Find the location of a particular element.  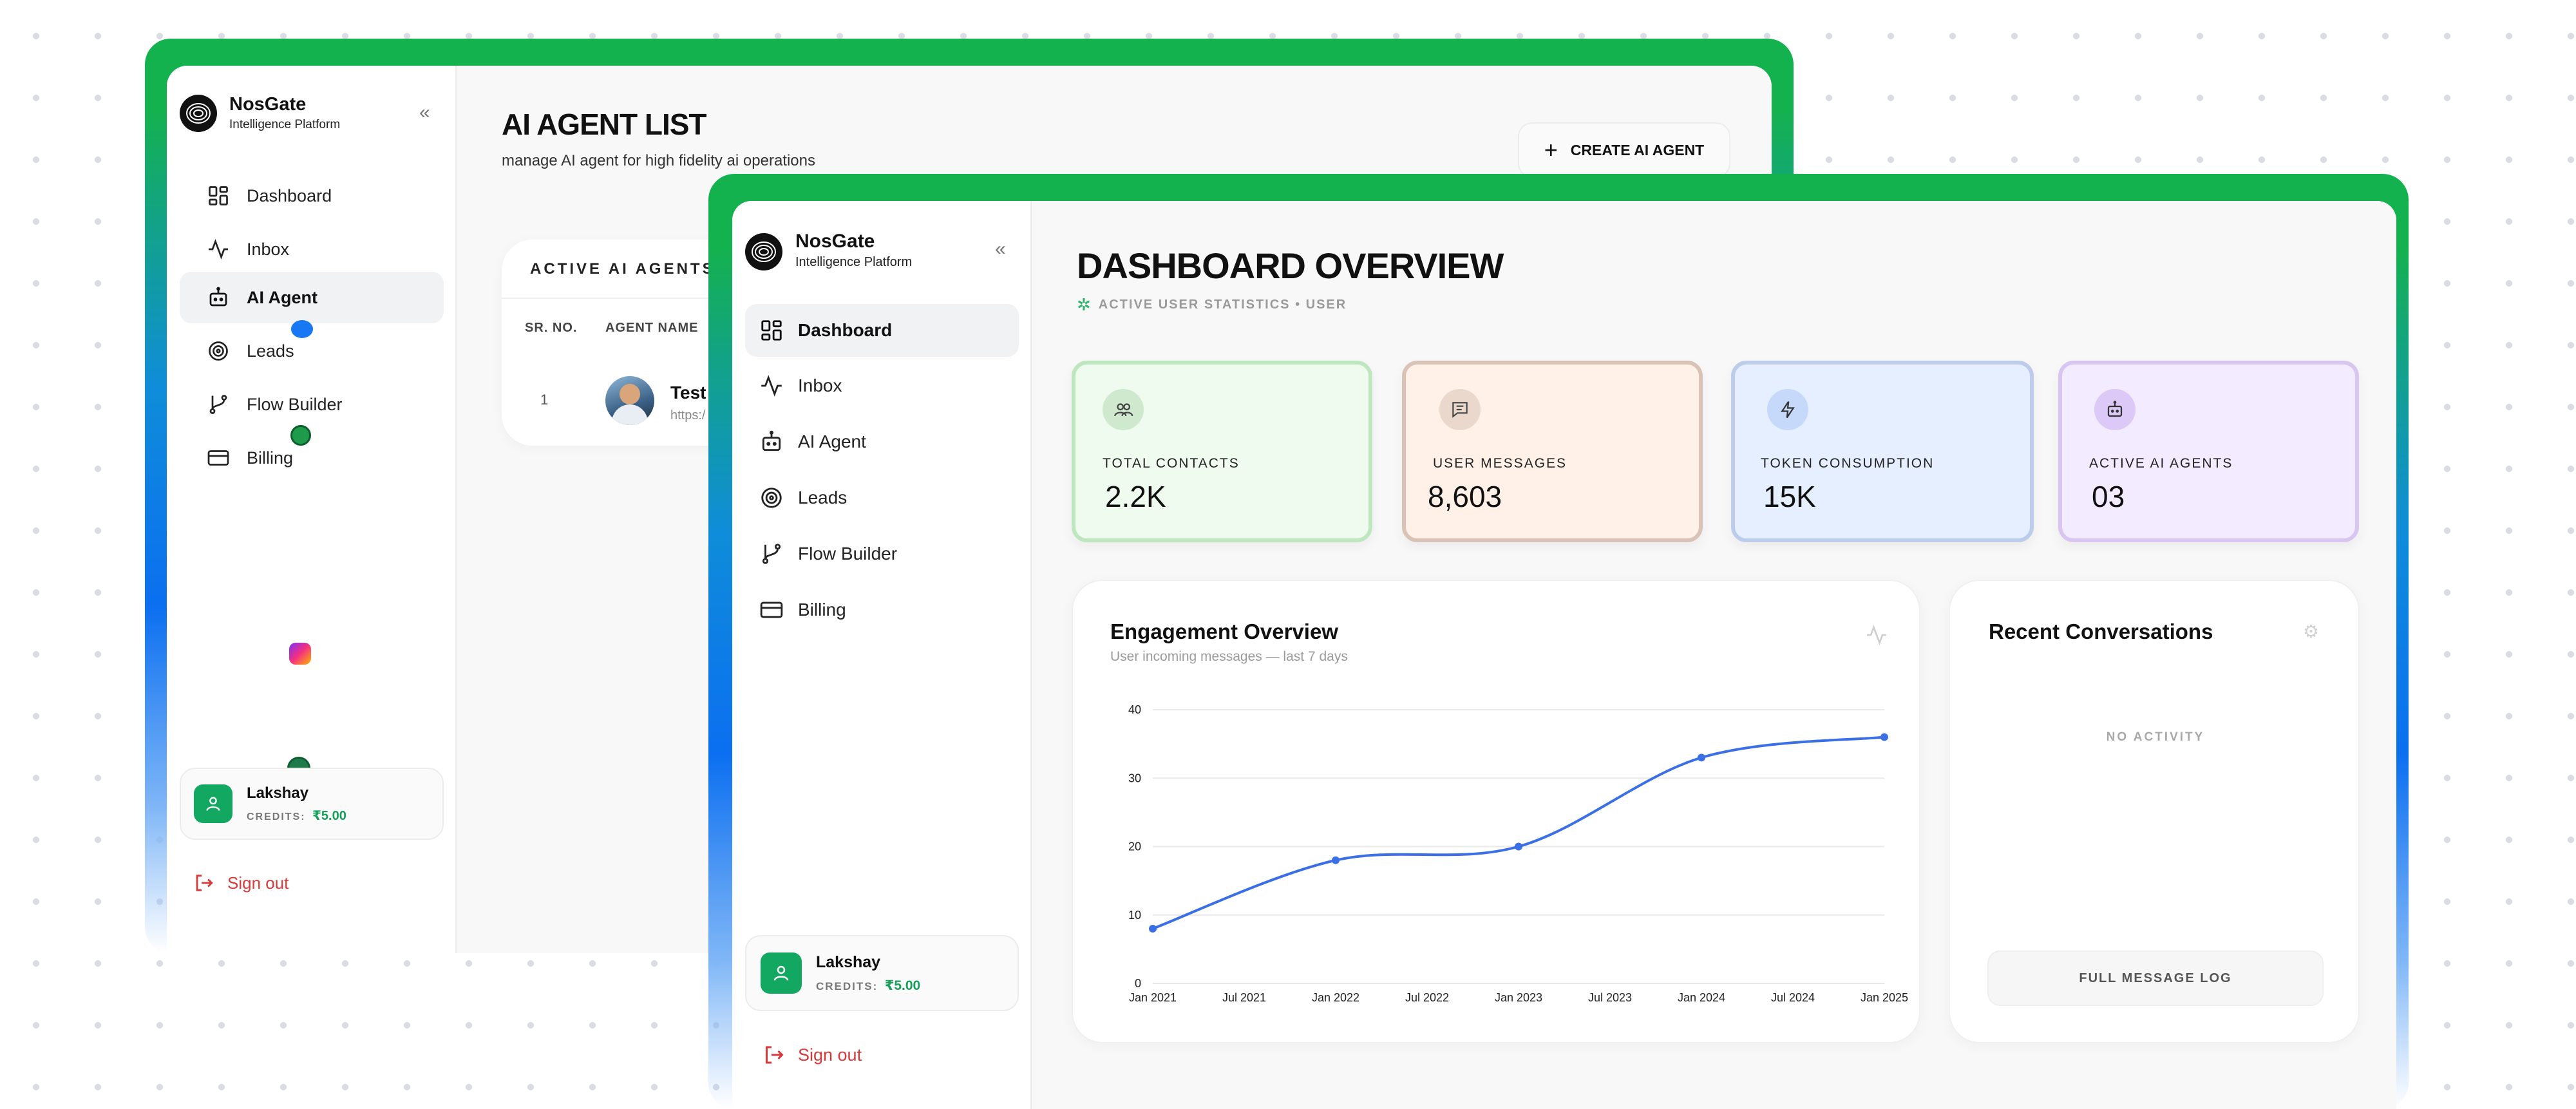

table-title: ACTIVE AI AGENTS ( is located at coordinates (630, 269).